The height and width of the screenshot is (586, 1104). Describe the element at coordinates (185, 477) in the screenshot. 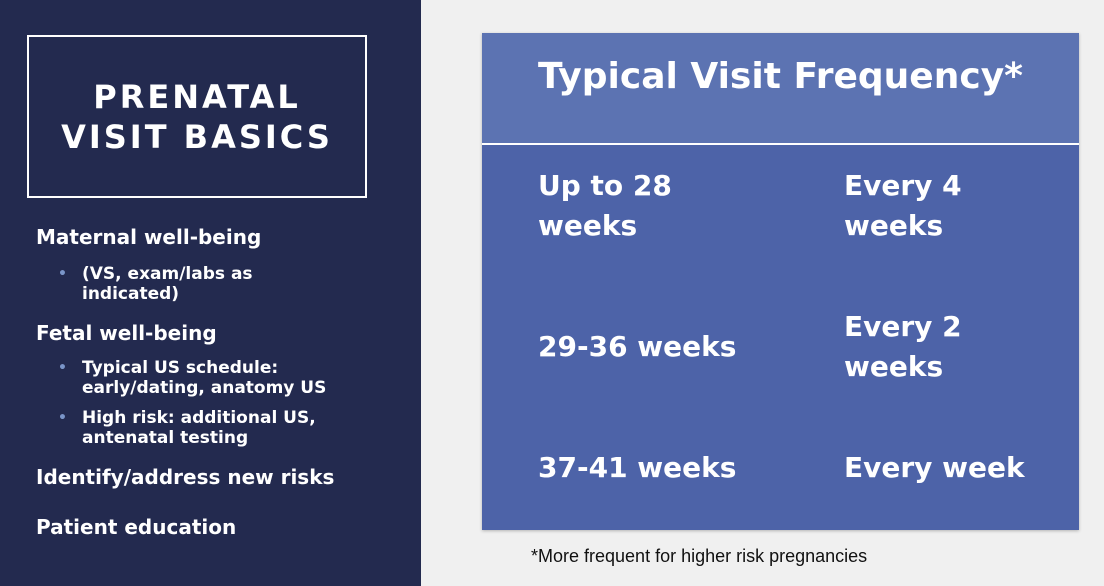

I see `bullet-identify-risks: Identify/address new risks` at that location.